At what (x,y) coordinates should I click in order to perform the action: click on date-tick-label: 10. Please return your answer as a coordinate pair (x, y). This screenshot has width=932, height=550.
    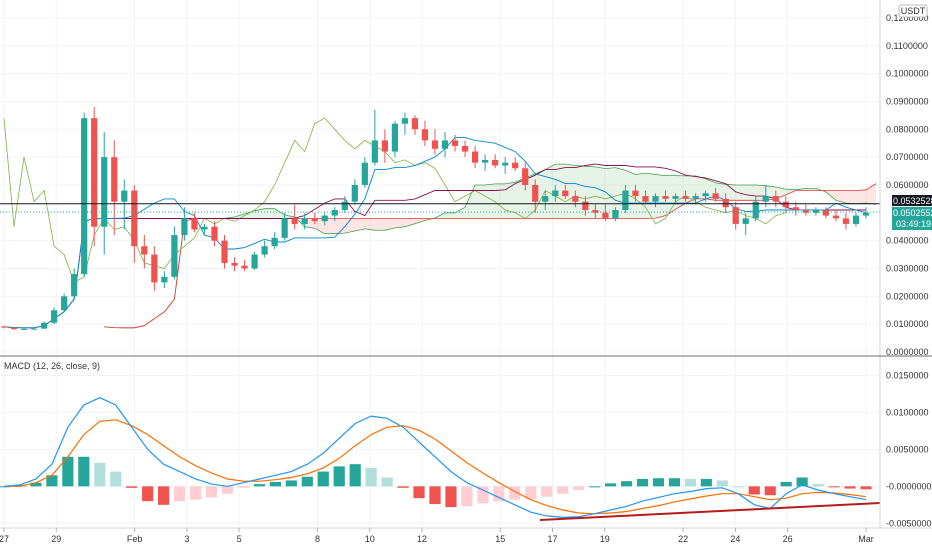
    Looking at the image, I should click on (370, 539).